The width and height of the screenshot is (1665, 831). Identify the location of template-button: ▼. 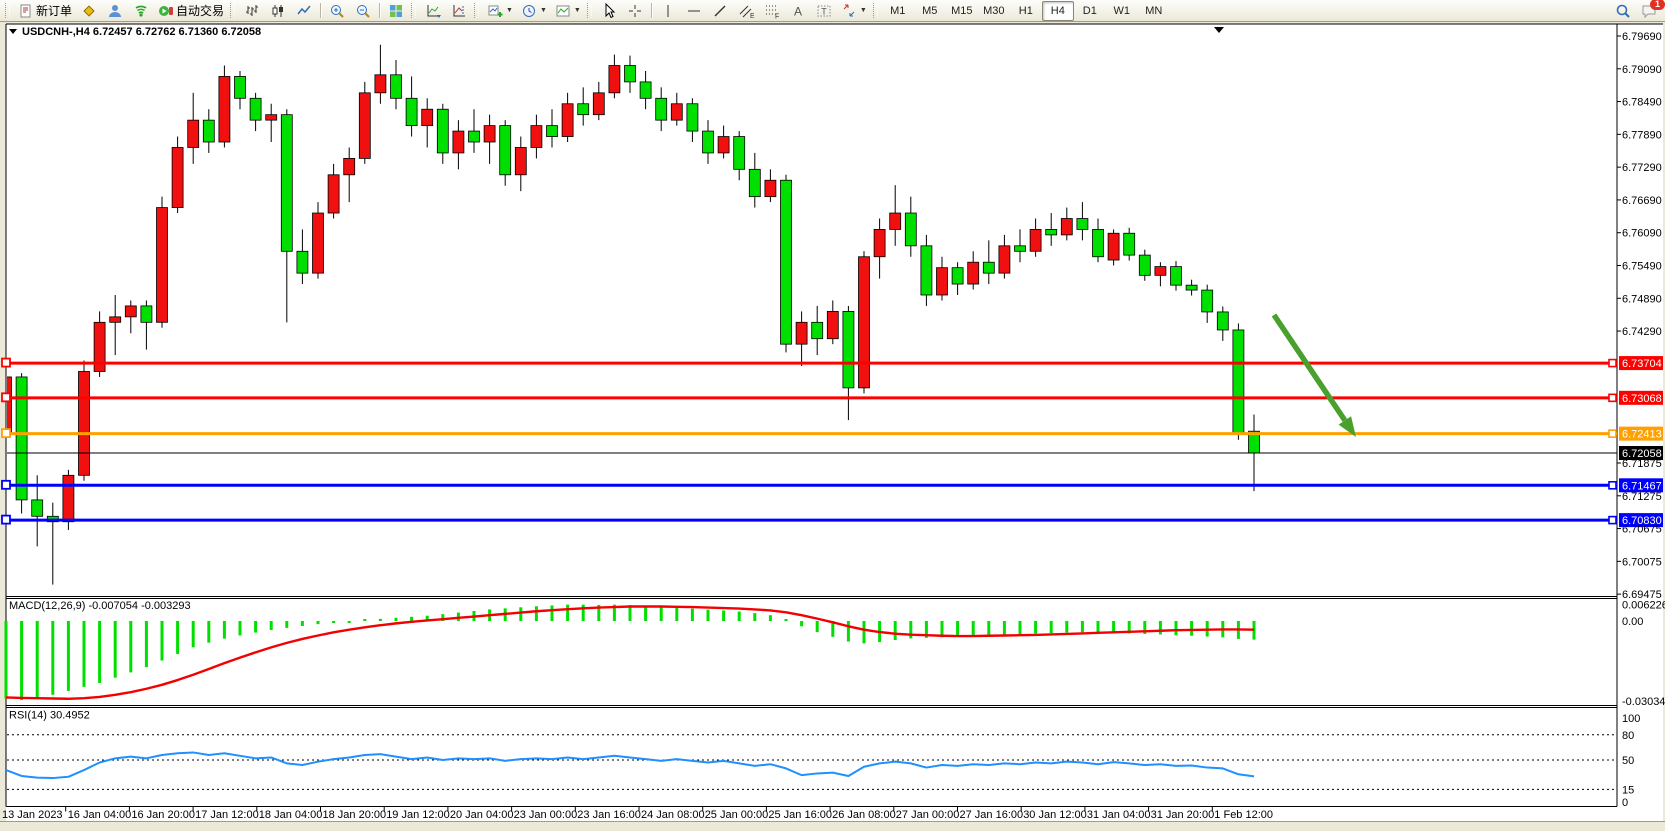
(568, 11).